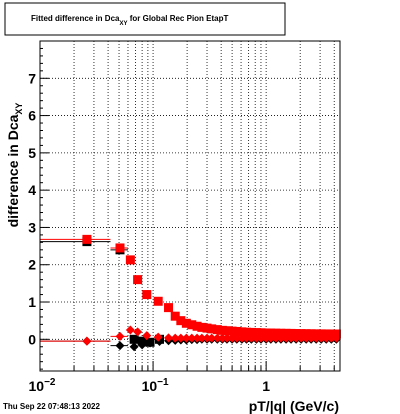 This screenshot has height=414, width=400. I want to click on title-box, so click(145, 19).